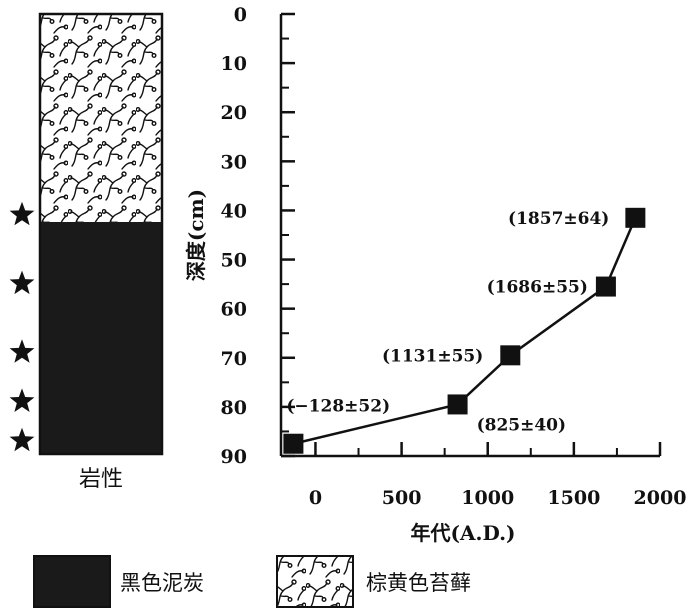  What do you see at coordinates (558, 219) in the screenshot?
I see `data-label-4: (1857±64)` at bounding box center [558, 219].